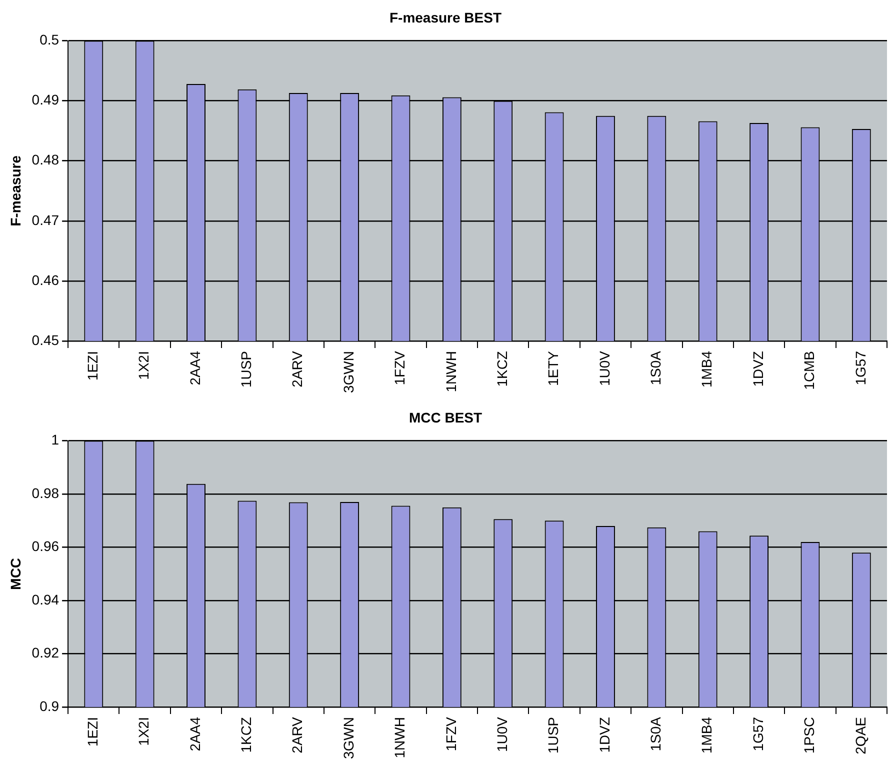 The width and height of the screenshot is (889, 766). What do you see at coordinates (445, 417) in the screenshot?
I see `chart-title: MCC BEST` at bounding box center [445, 417].